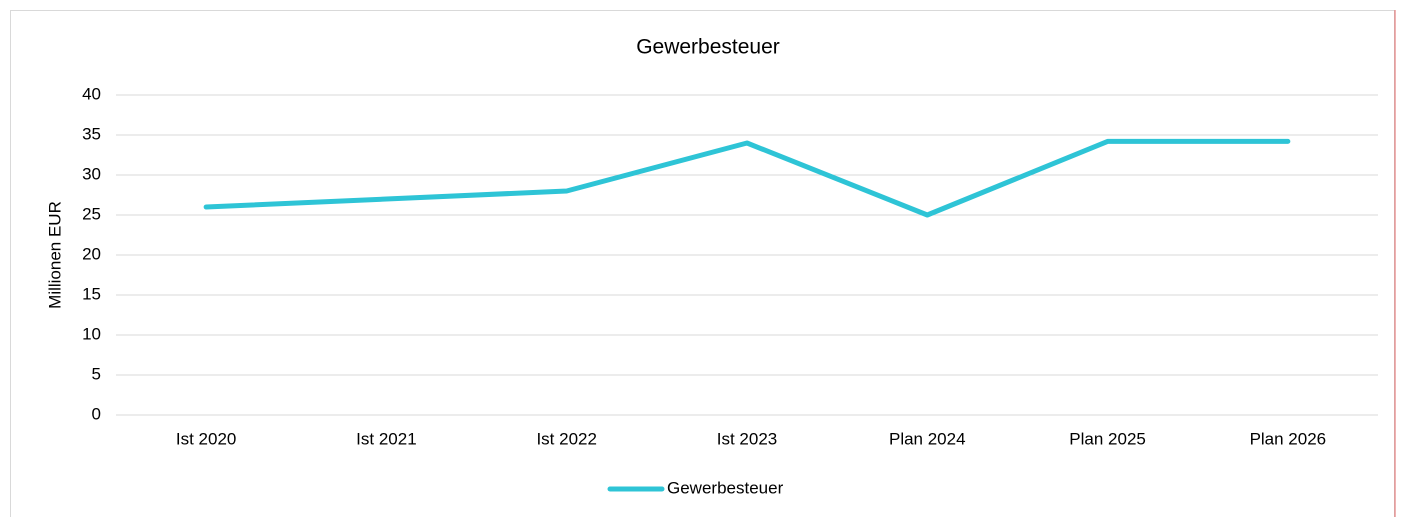  What do you see at coordinates (91, 213) in the screenshot?
I see `y-tick-label: 25` at bounding box center [91, 213].